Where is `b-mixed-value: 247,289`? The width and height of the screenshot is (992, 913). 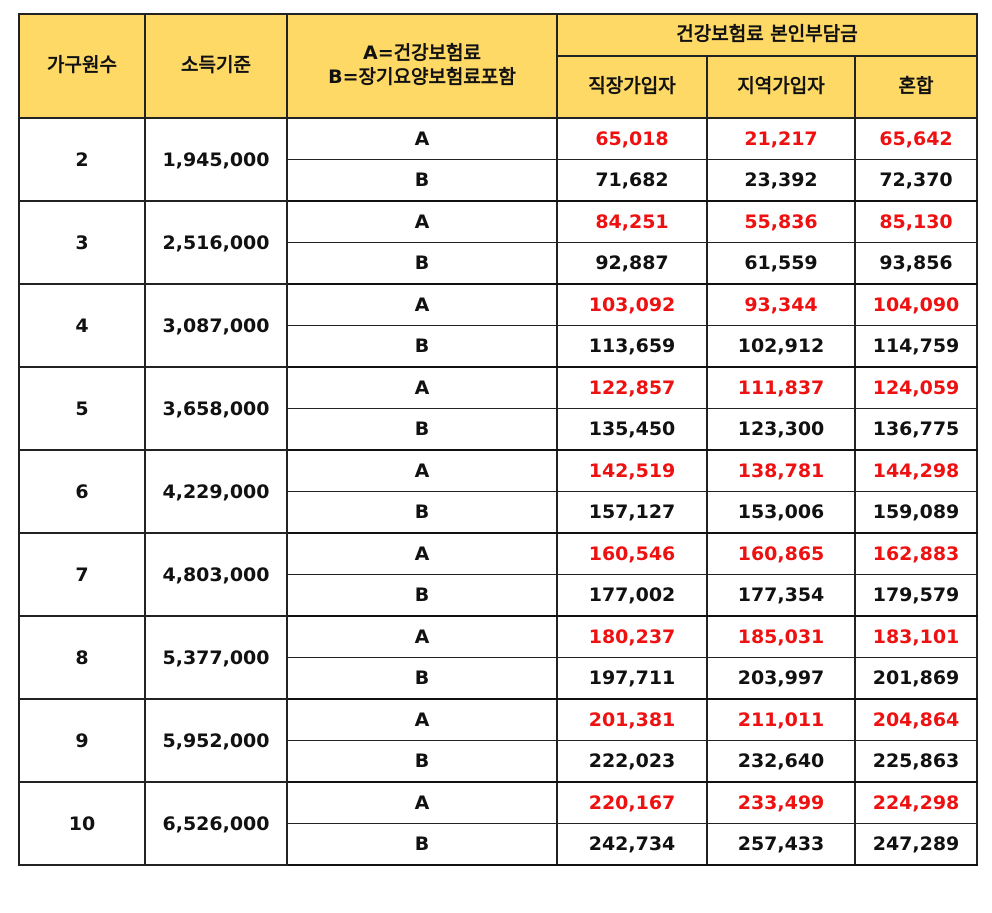 b-mixed-value: 247,289 is located at coordinates (916, 844).